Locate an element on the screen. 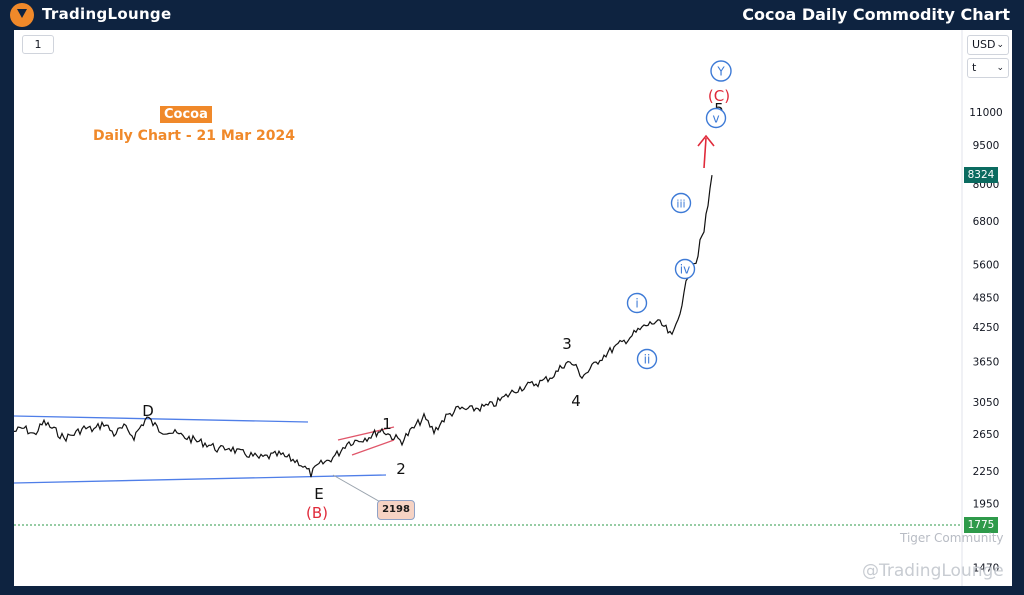 The width and height of the screenshot is (1024, 595). unit-select: t ⌄ is located at coordinates (988, 68).